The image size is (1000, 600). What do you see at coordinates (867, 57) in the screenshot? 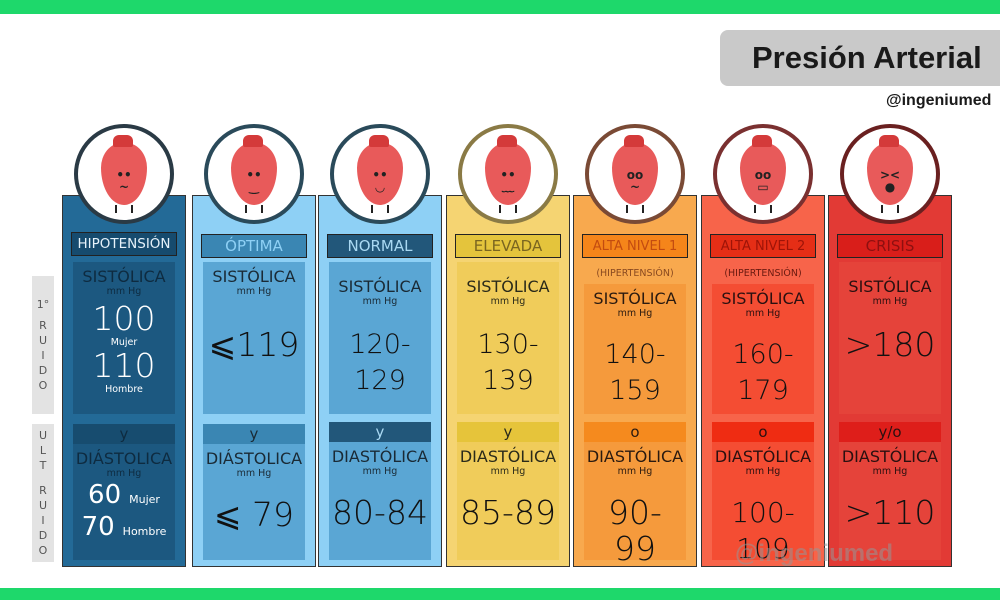
I see `page-title: Presión Arterial` at bounding box center [867, 57].